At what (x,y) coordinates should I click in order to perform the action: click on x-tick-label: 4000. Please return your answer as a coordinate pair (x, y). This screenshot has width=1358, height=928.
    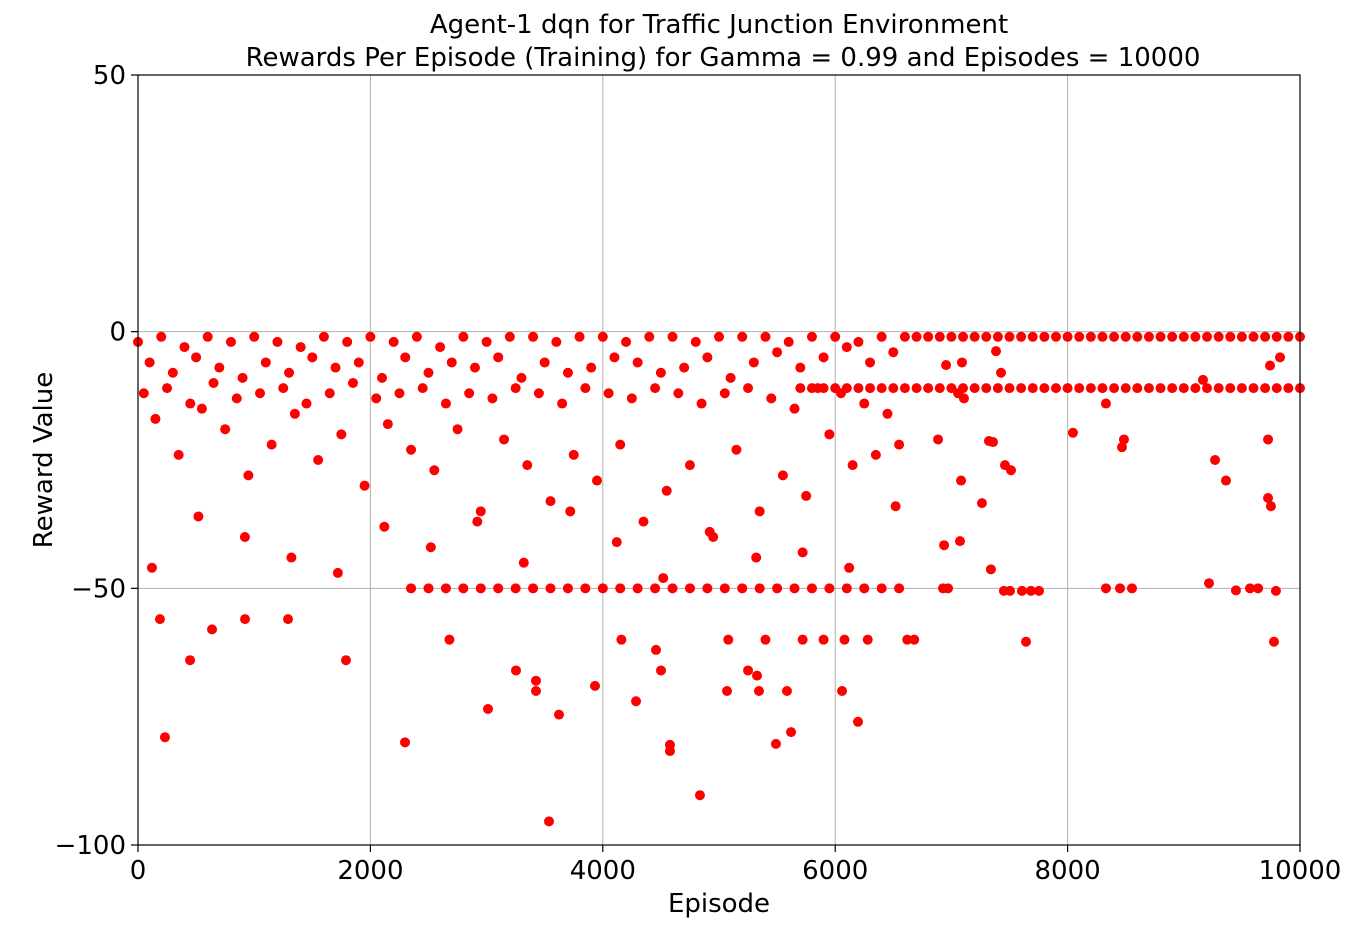
    Looking at the image, I should click on (603, 871).